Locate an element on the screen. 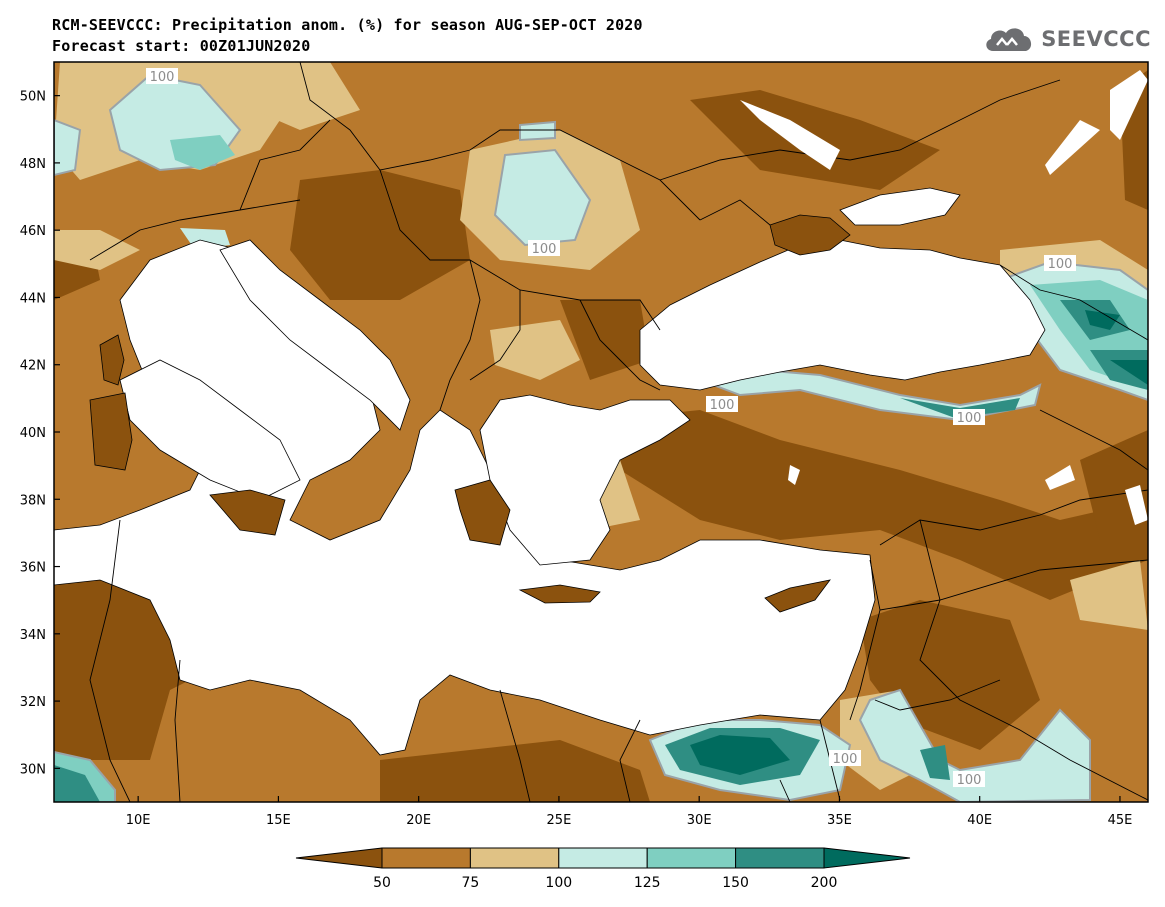 The width and height of the screenshot is (1165, 907). cyprus is located at coordinates (797, 596).